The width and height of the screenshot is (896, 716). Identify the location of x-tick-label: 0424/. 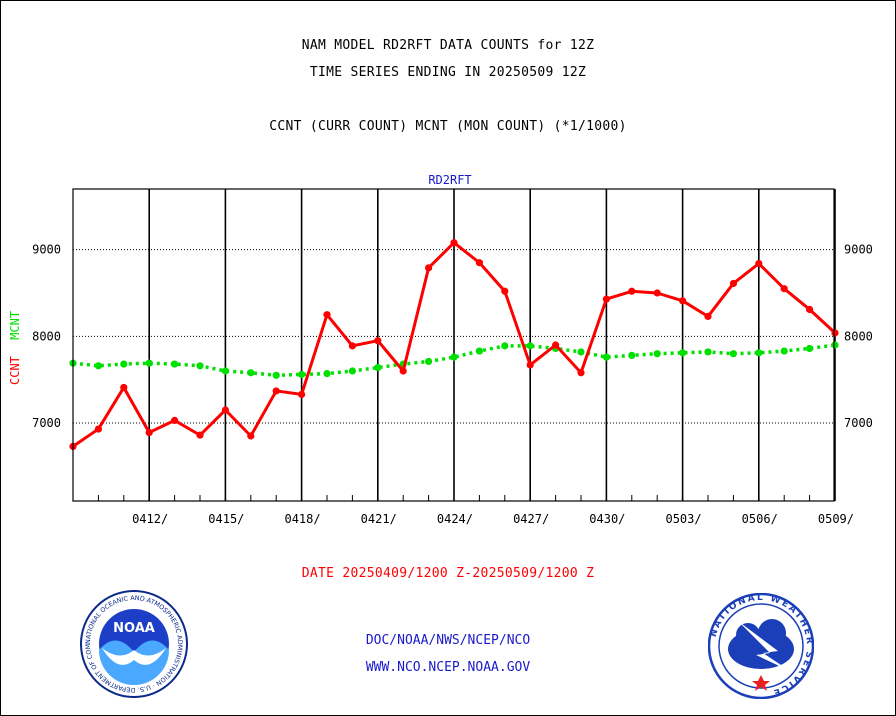
(455, 519).